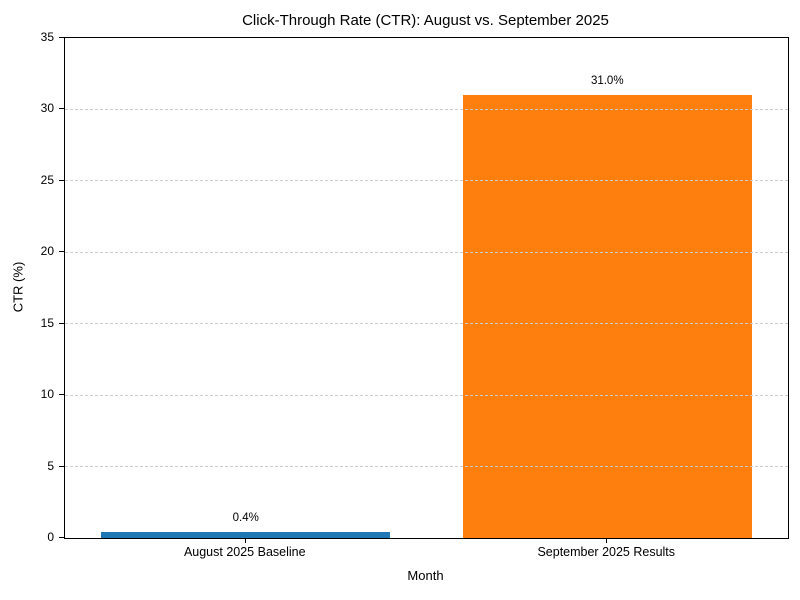 The image size is (800, 600). What do you see at coordinates (606, 552) in the screenshot?
I see `x-tick-label: September 2025 Results` at bounding box center [606, 552].